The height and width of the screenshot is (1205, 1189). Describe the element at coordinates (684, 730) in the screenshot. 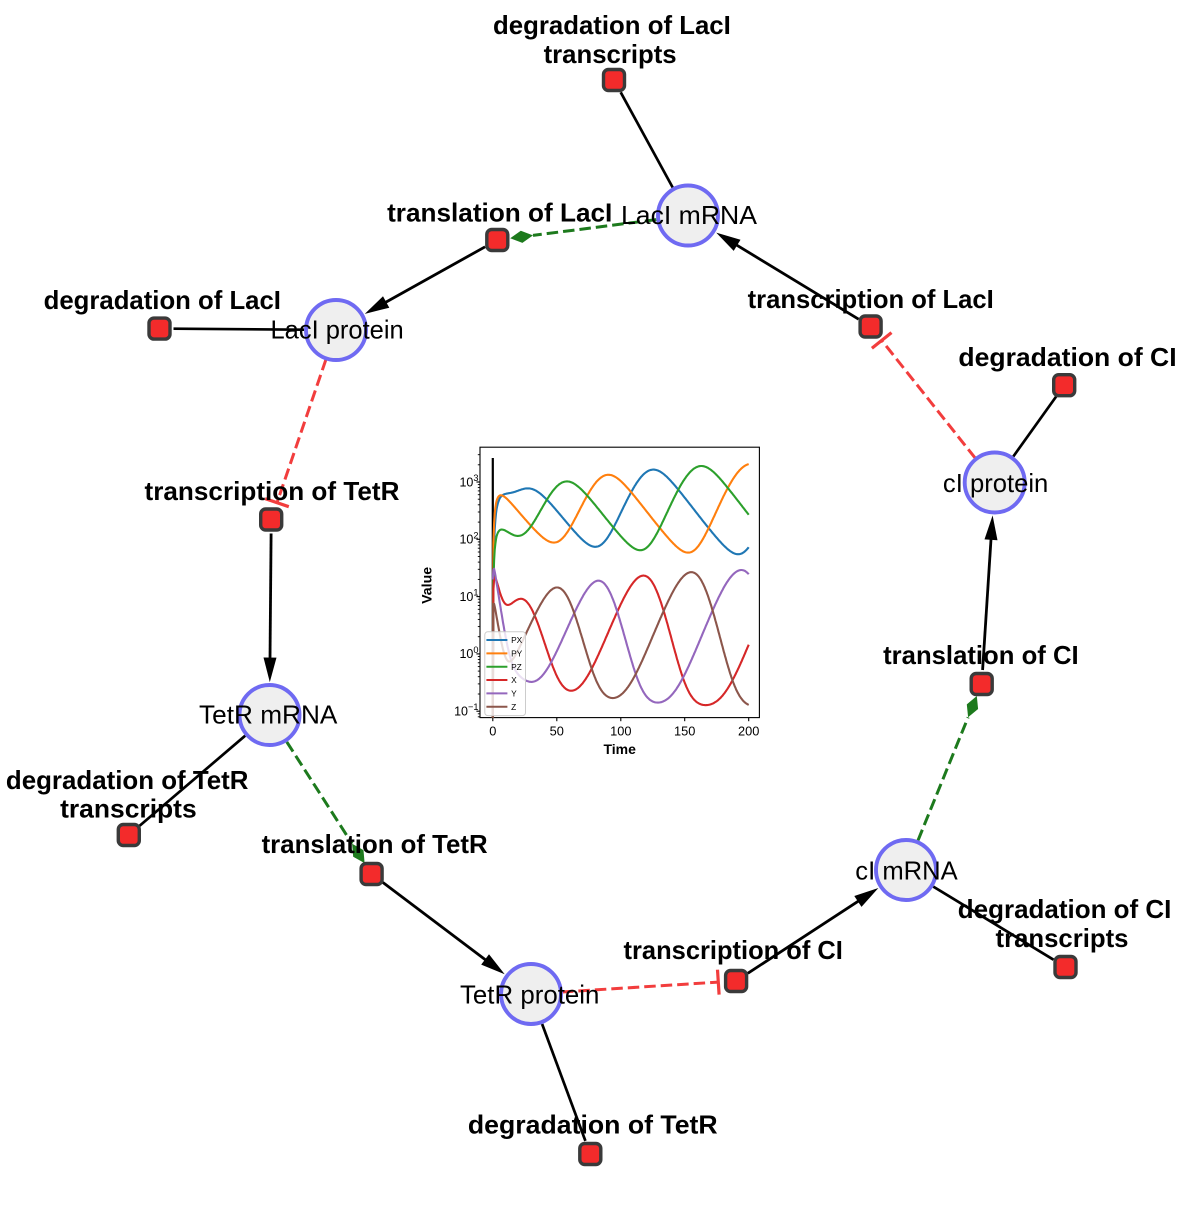

I see `svg-text: 150` at that location.